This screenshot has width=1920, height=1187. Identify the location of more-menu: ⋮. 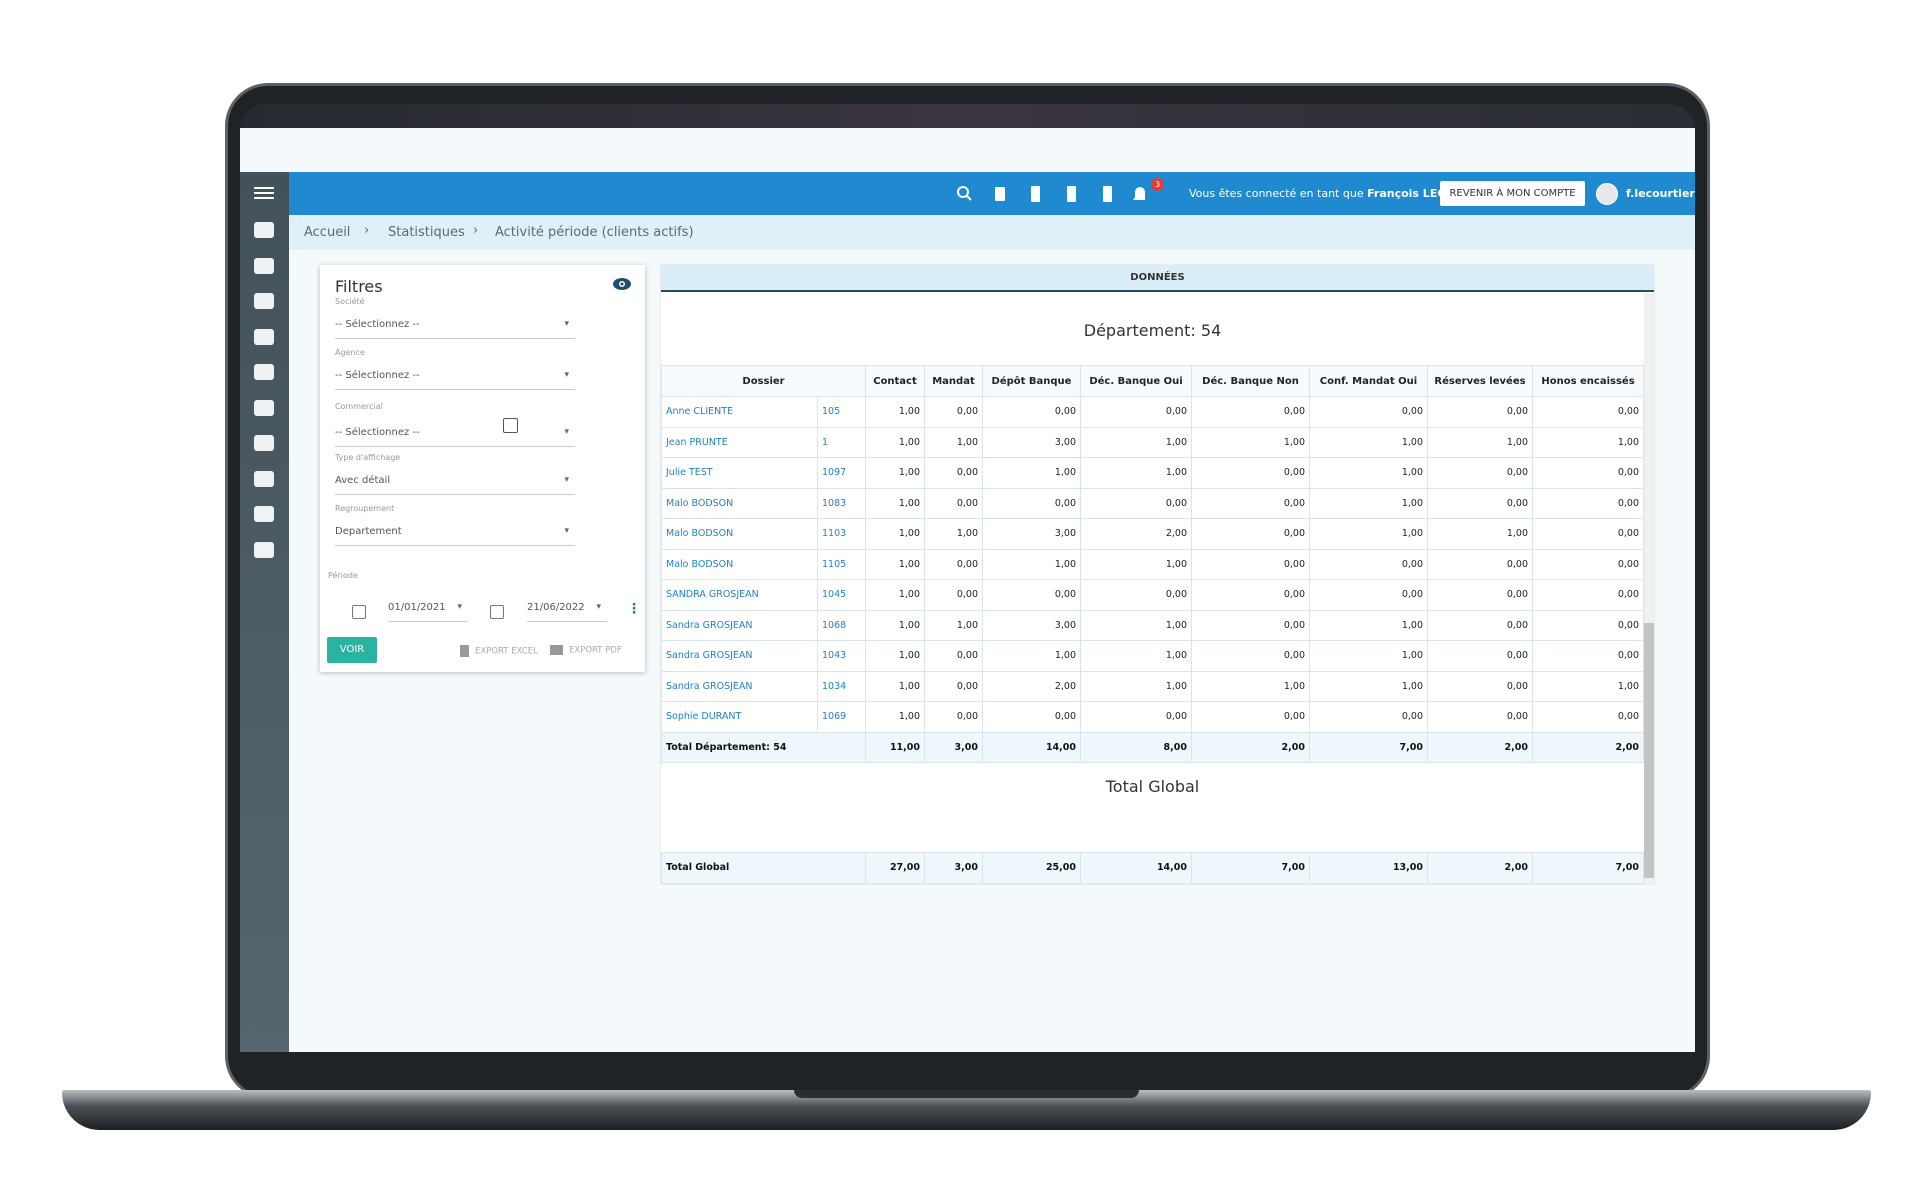
(634, 609).